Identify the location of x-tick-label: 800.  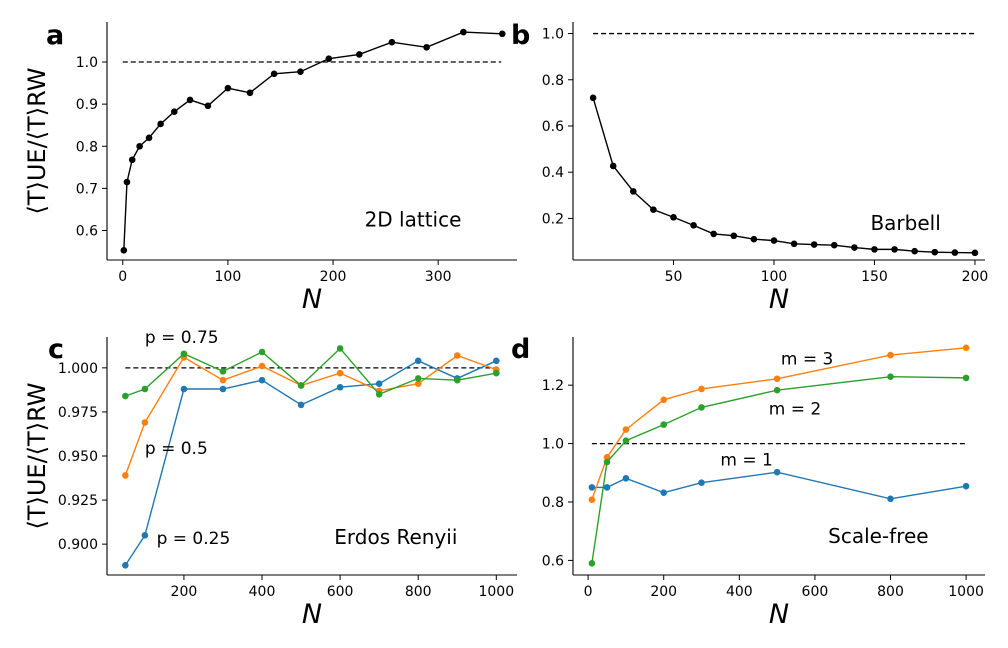
(418, 592).